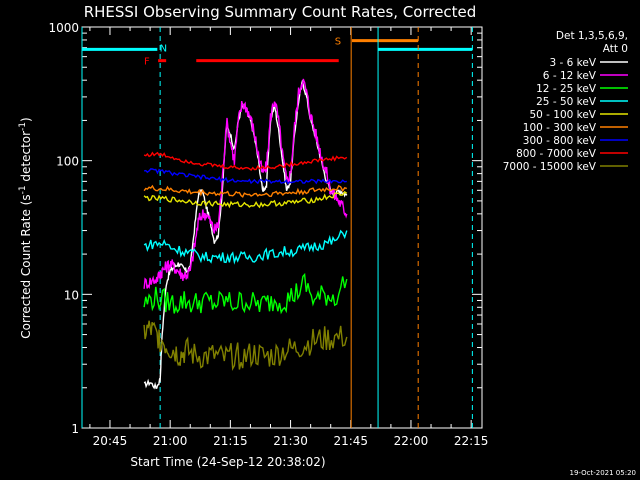 Image resolution: width=640 pixels, height=480 pixels. What do you see at coordinates (147, 62) in the screenshot?
I see `flag-label: F` at bounding box center [147, 62].